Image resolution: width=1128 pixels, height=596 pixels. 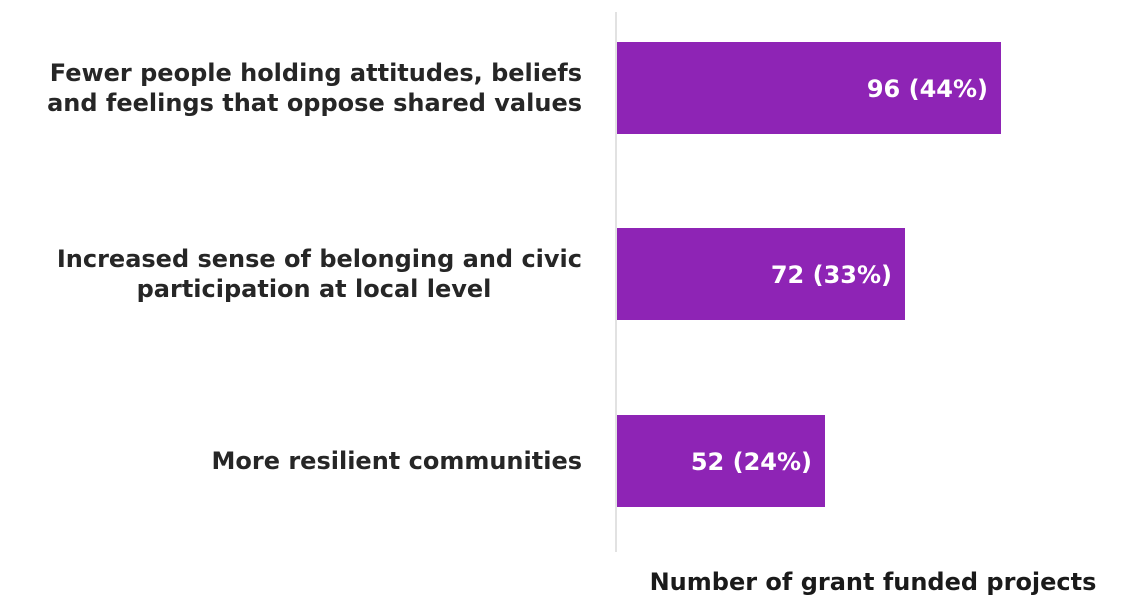 I want to click on category-label-2-line-1: Increased sense of belonging and civic, so click(x=319, y=259).